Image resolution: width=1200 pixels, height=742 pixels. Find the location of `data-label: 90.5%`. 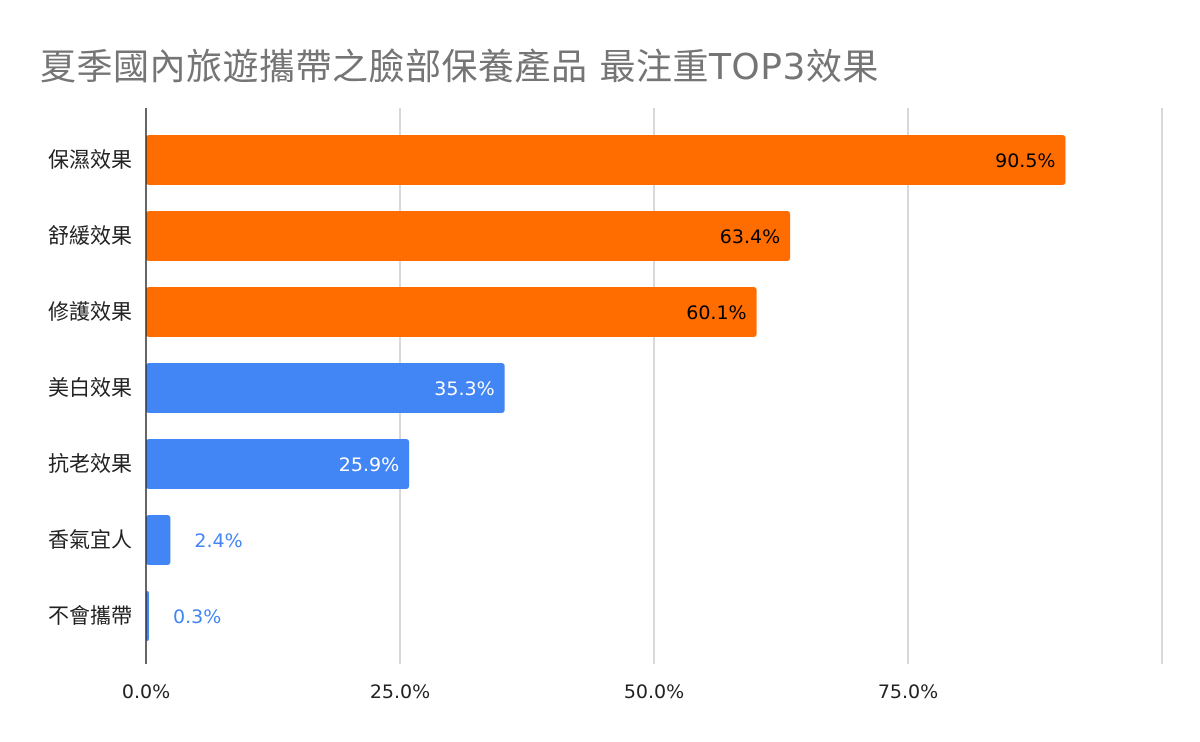

data-label: 90.5% is located at coordinates (1025, 161).